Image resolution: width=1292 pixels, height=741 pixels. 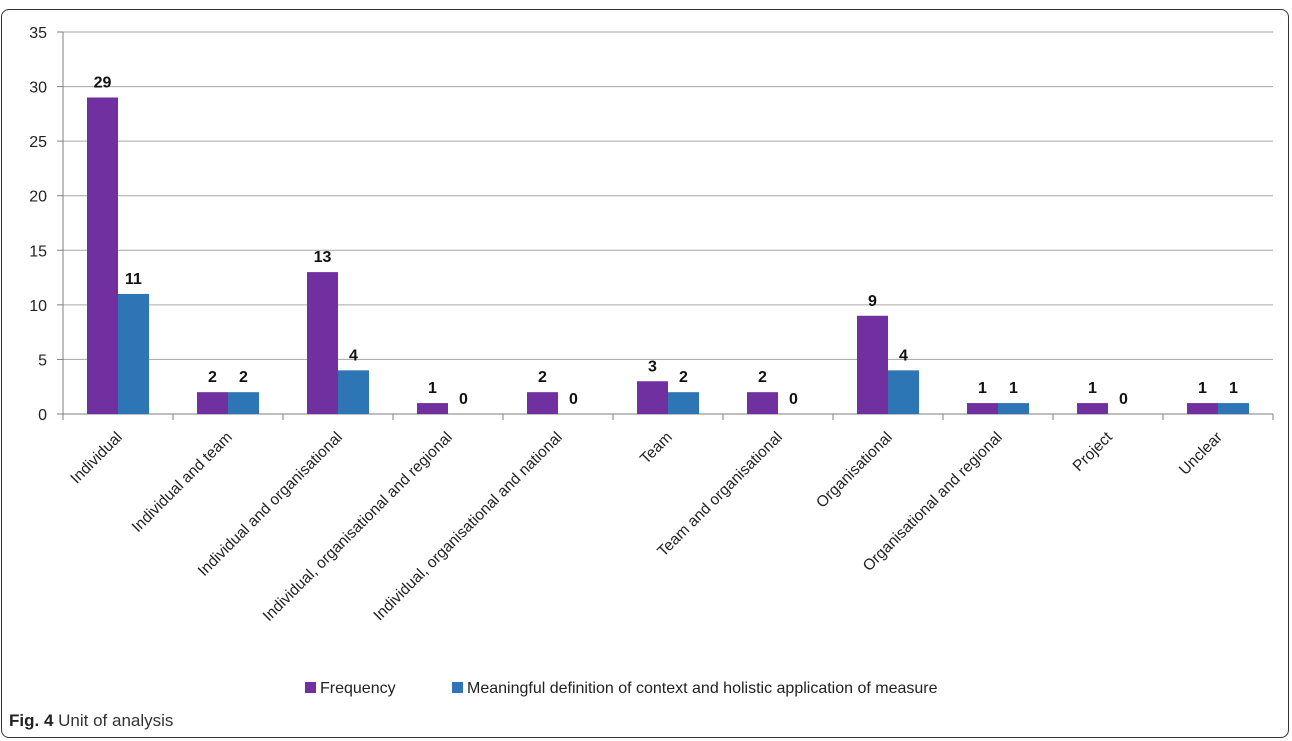 What do you see at coordinates (38, 197) in the screenshot?
I see `y-tick-label: 20` at bounding box center [38, 197].